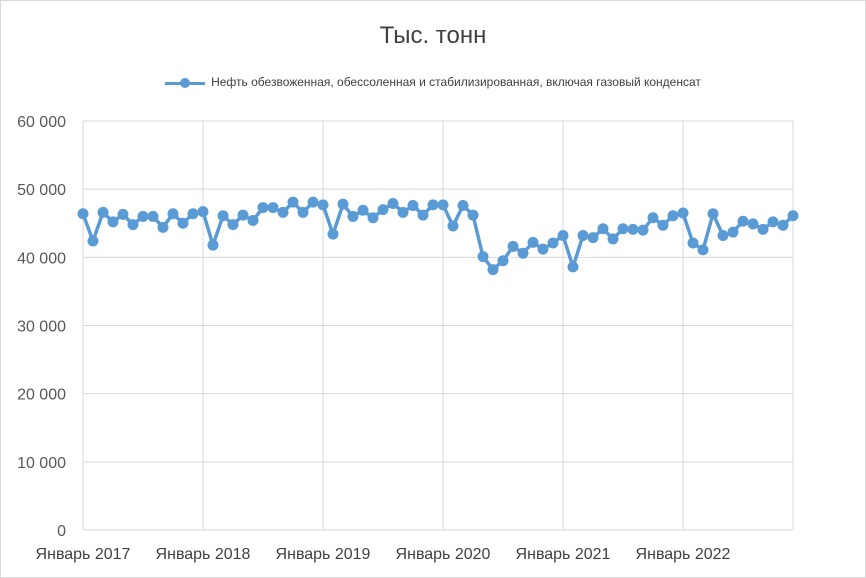 Image resolution: width=866 pixels, height=578 pixels. Describe the element at coordinates (41, 463) in the screenshot. I see `y-tick-label: 10 000` at that location.